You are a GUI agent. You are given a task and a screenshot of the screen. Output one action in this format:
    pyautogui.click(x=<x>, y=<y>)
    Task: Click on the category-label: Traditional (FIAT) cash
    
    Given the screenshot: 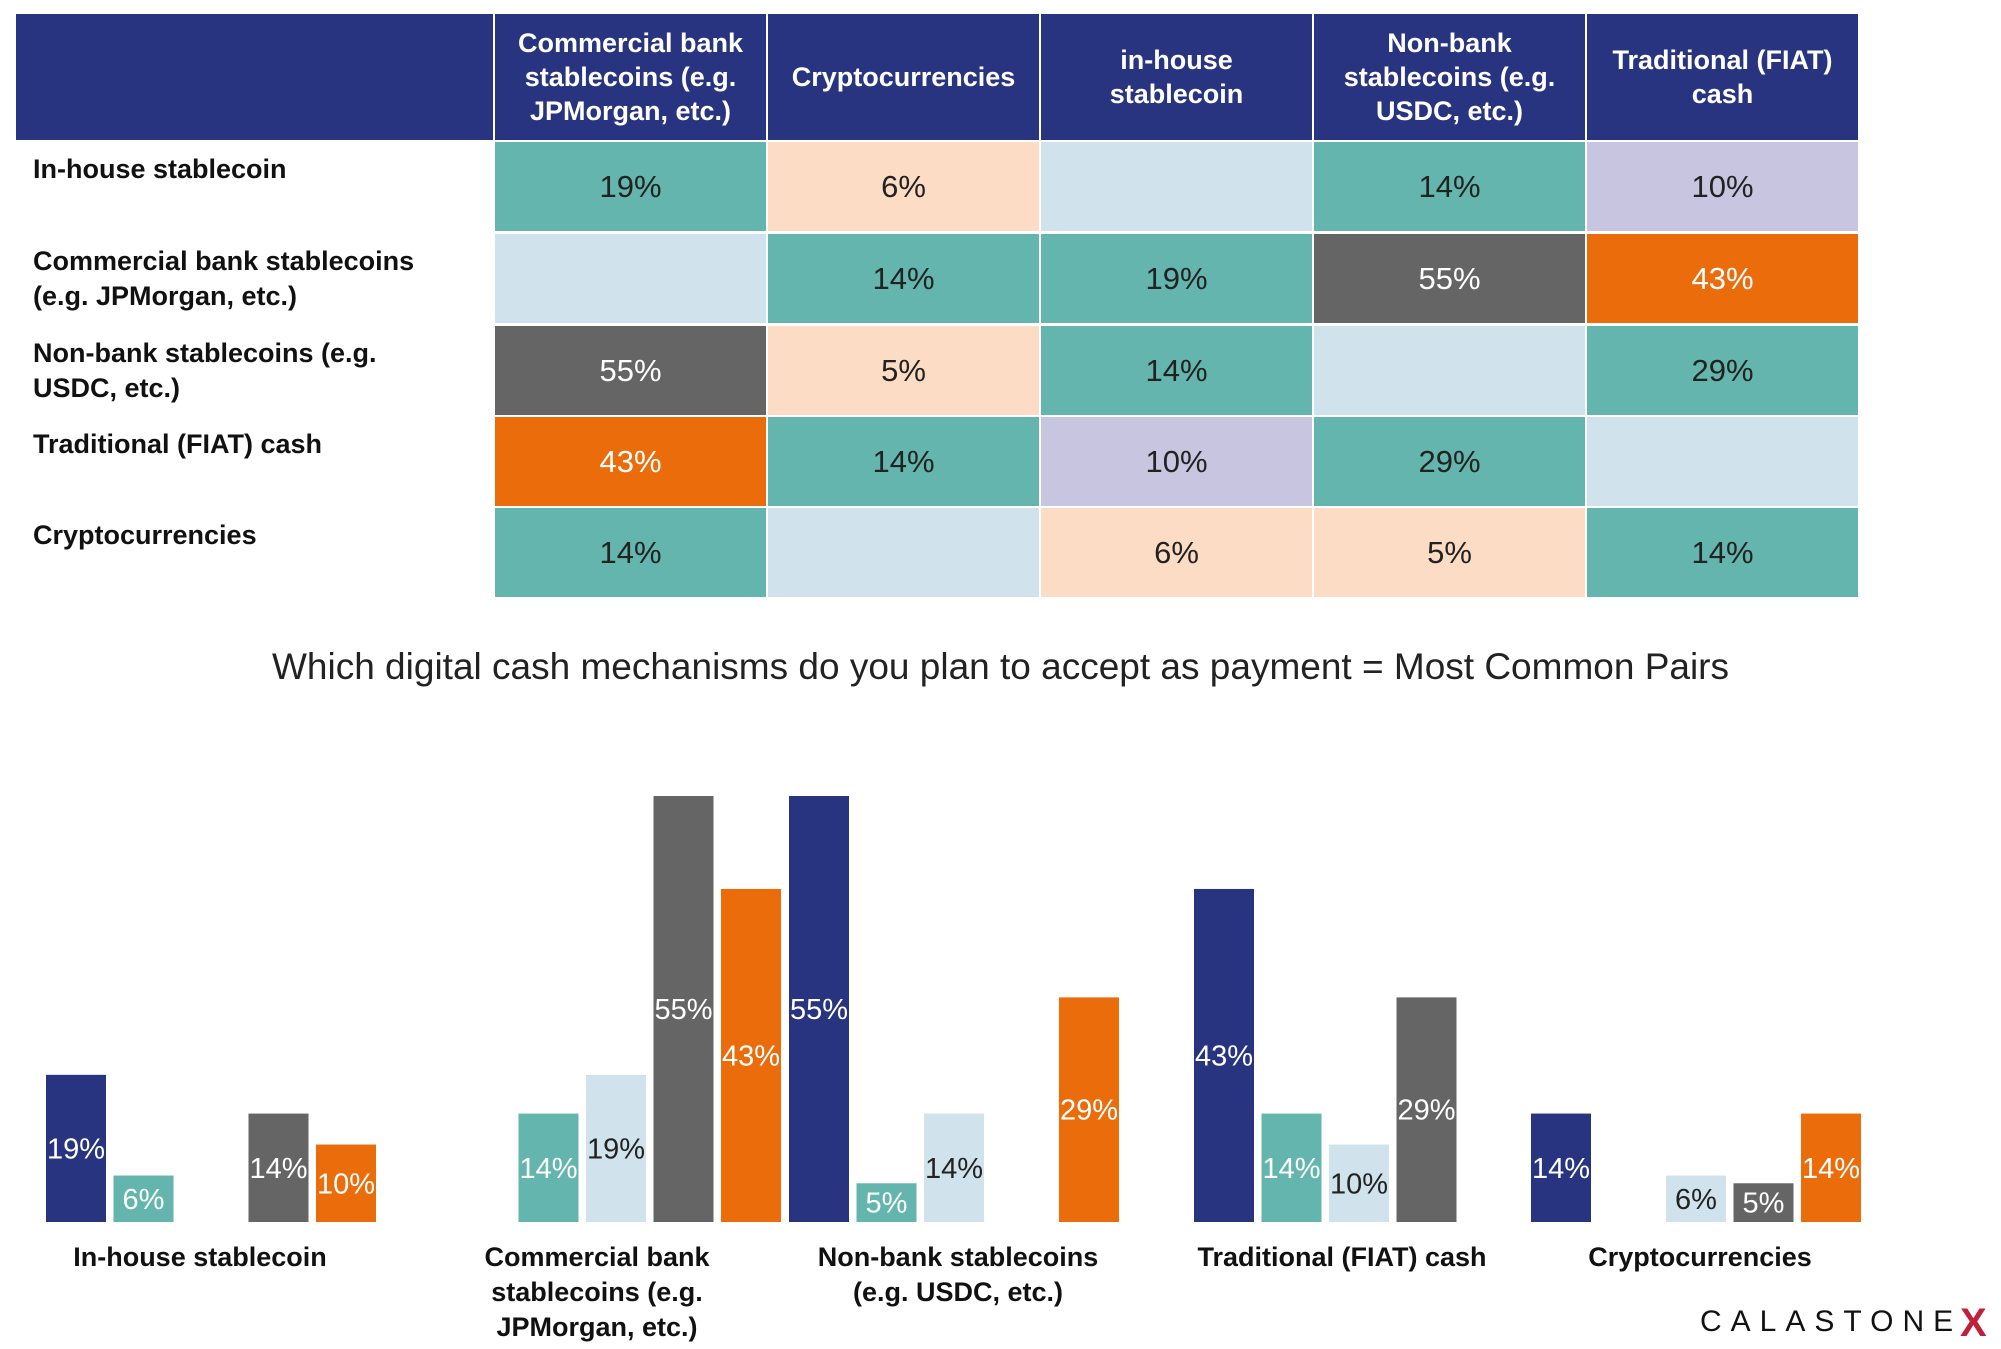 What is the action you would take?
    pyautogui.click(x=1341, y=1257)
    